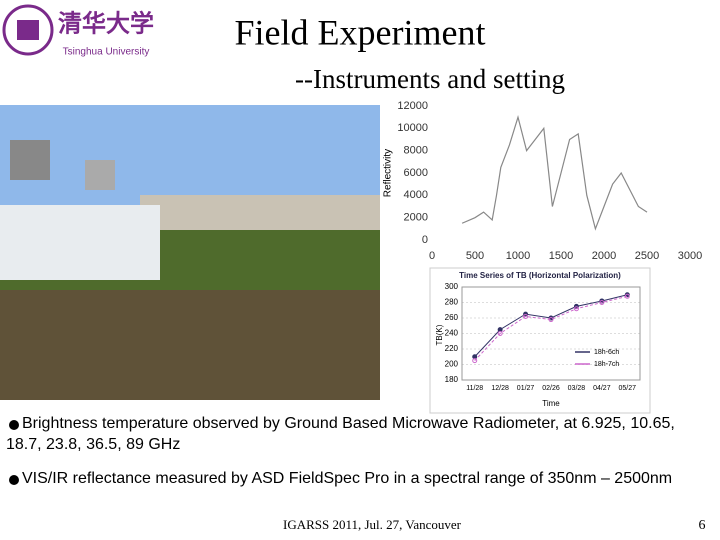 The height and width of the screenshot is (540, 720). I want to click on logo-name: 清华大学, so click(106, 23).